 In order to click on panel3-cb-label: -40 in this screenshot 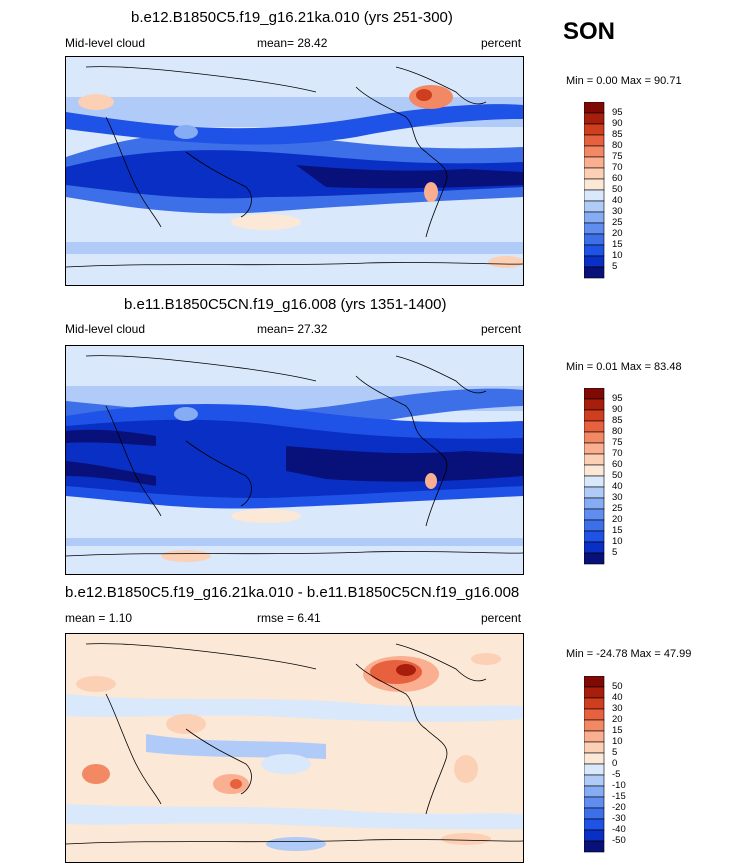, I will do `click(619, 829)`.